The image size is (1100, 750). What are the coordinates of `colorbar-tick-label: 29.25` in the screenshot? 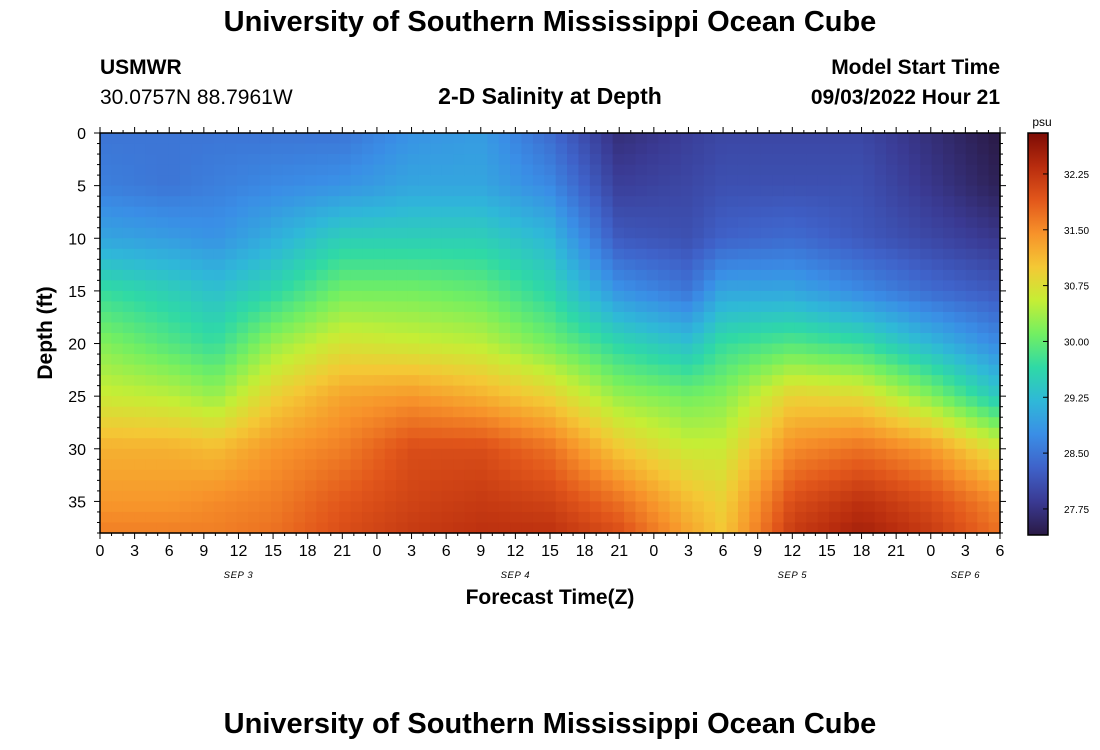 It's located at (1076, 398).